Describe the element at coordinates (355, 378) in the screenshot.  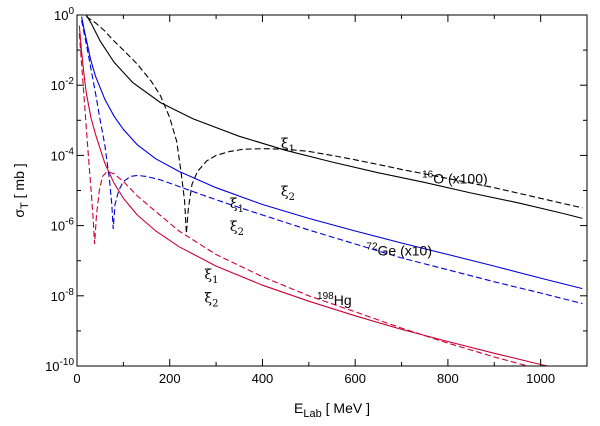
I see `x-tick-label: 600` at that location.